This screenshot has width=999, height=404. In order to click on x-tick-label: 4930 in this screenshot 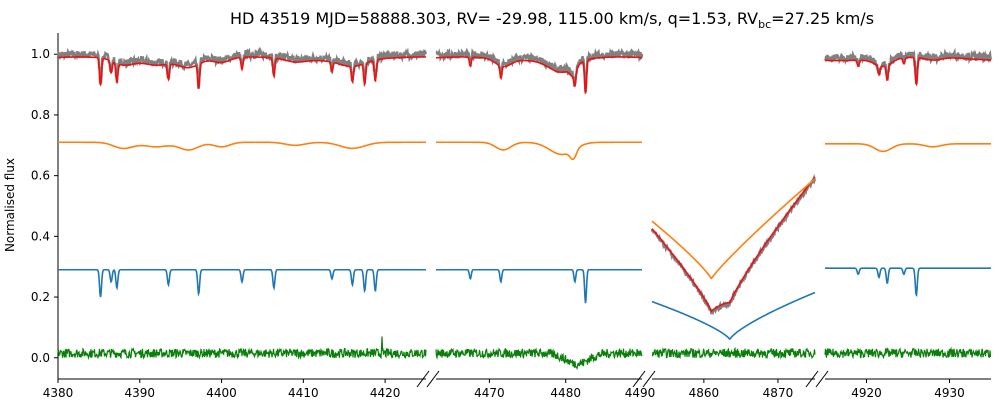, I will do `click(949, 393)`.